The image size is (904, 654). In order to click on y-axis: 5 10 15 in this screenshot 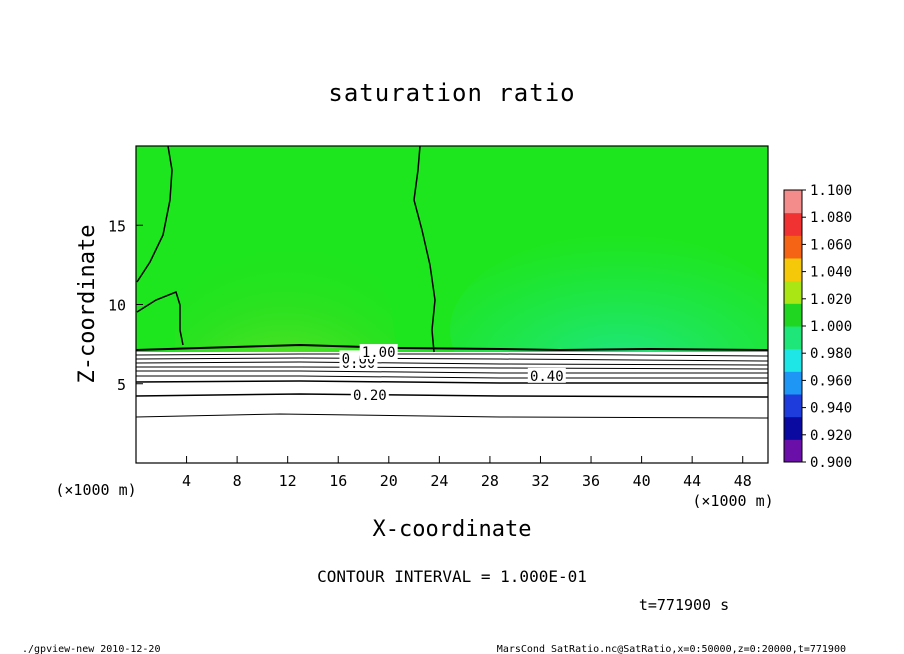, I will do `click(125, 305)`.